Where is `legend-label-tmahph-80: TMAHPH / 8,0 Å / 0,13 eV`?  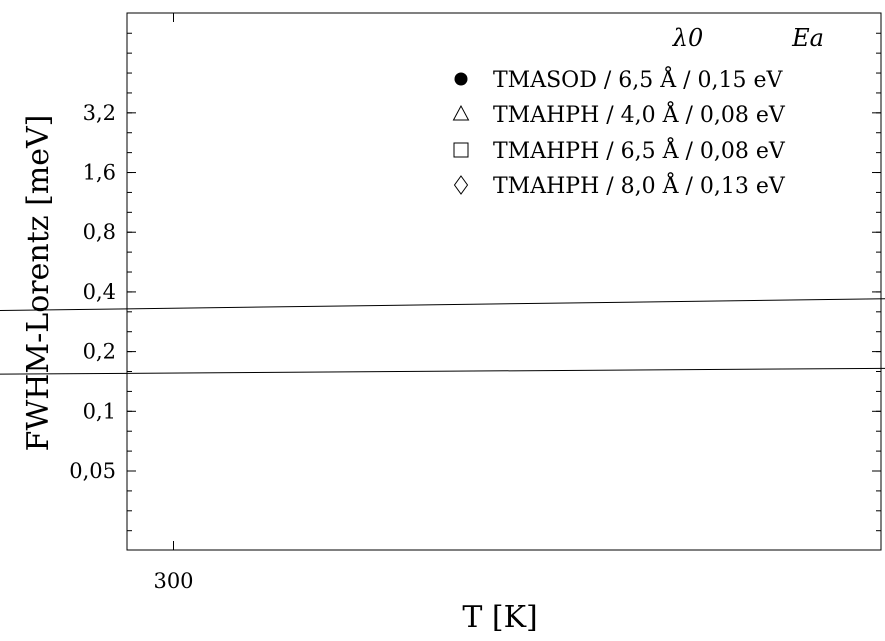 legend-label-tmahph-80: TMAHPH / 8,0 Å / 0,13 eV is located at coordinates (639, 185).